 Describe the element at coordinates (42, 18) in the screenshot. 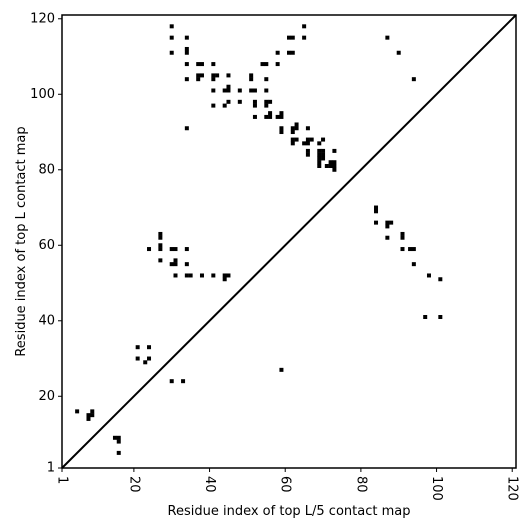

I see `y-tick-label: 120` at that location.